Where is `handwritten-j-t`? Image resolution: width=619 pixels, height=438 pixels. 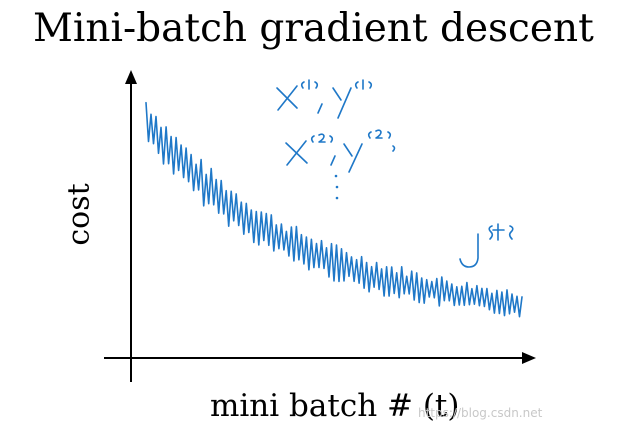
handwritten-j-t is located at coordinates (486, 245).